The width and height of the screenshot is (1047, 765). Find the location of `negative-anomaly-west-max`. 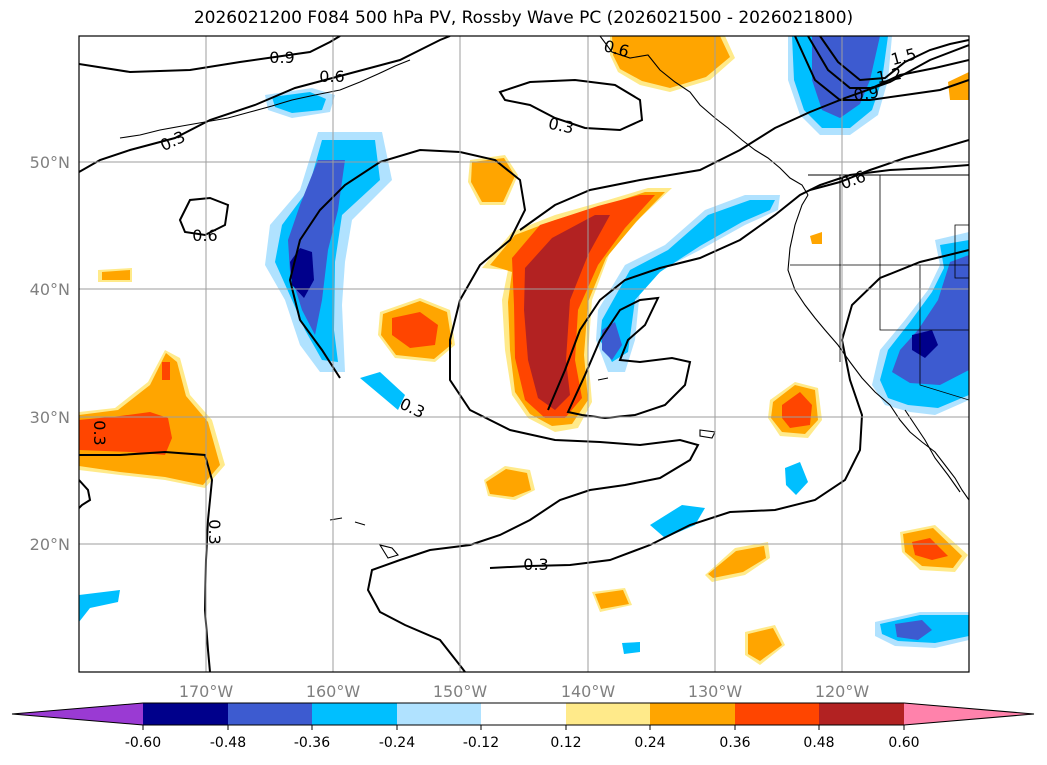

negative-anomaly-west-max is located at coordinates (302, 273).